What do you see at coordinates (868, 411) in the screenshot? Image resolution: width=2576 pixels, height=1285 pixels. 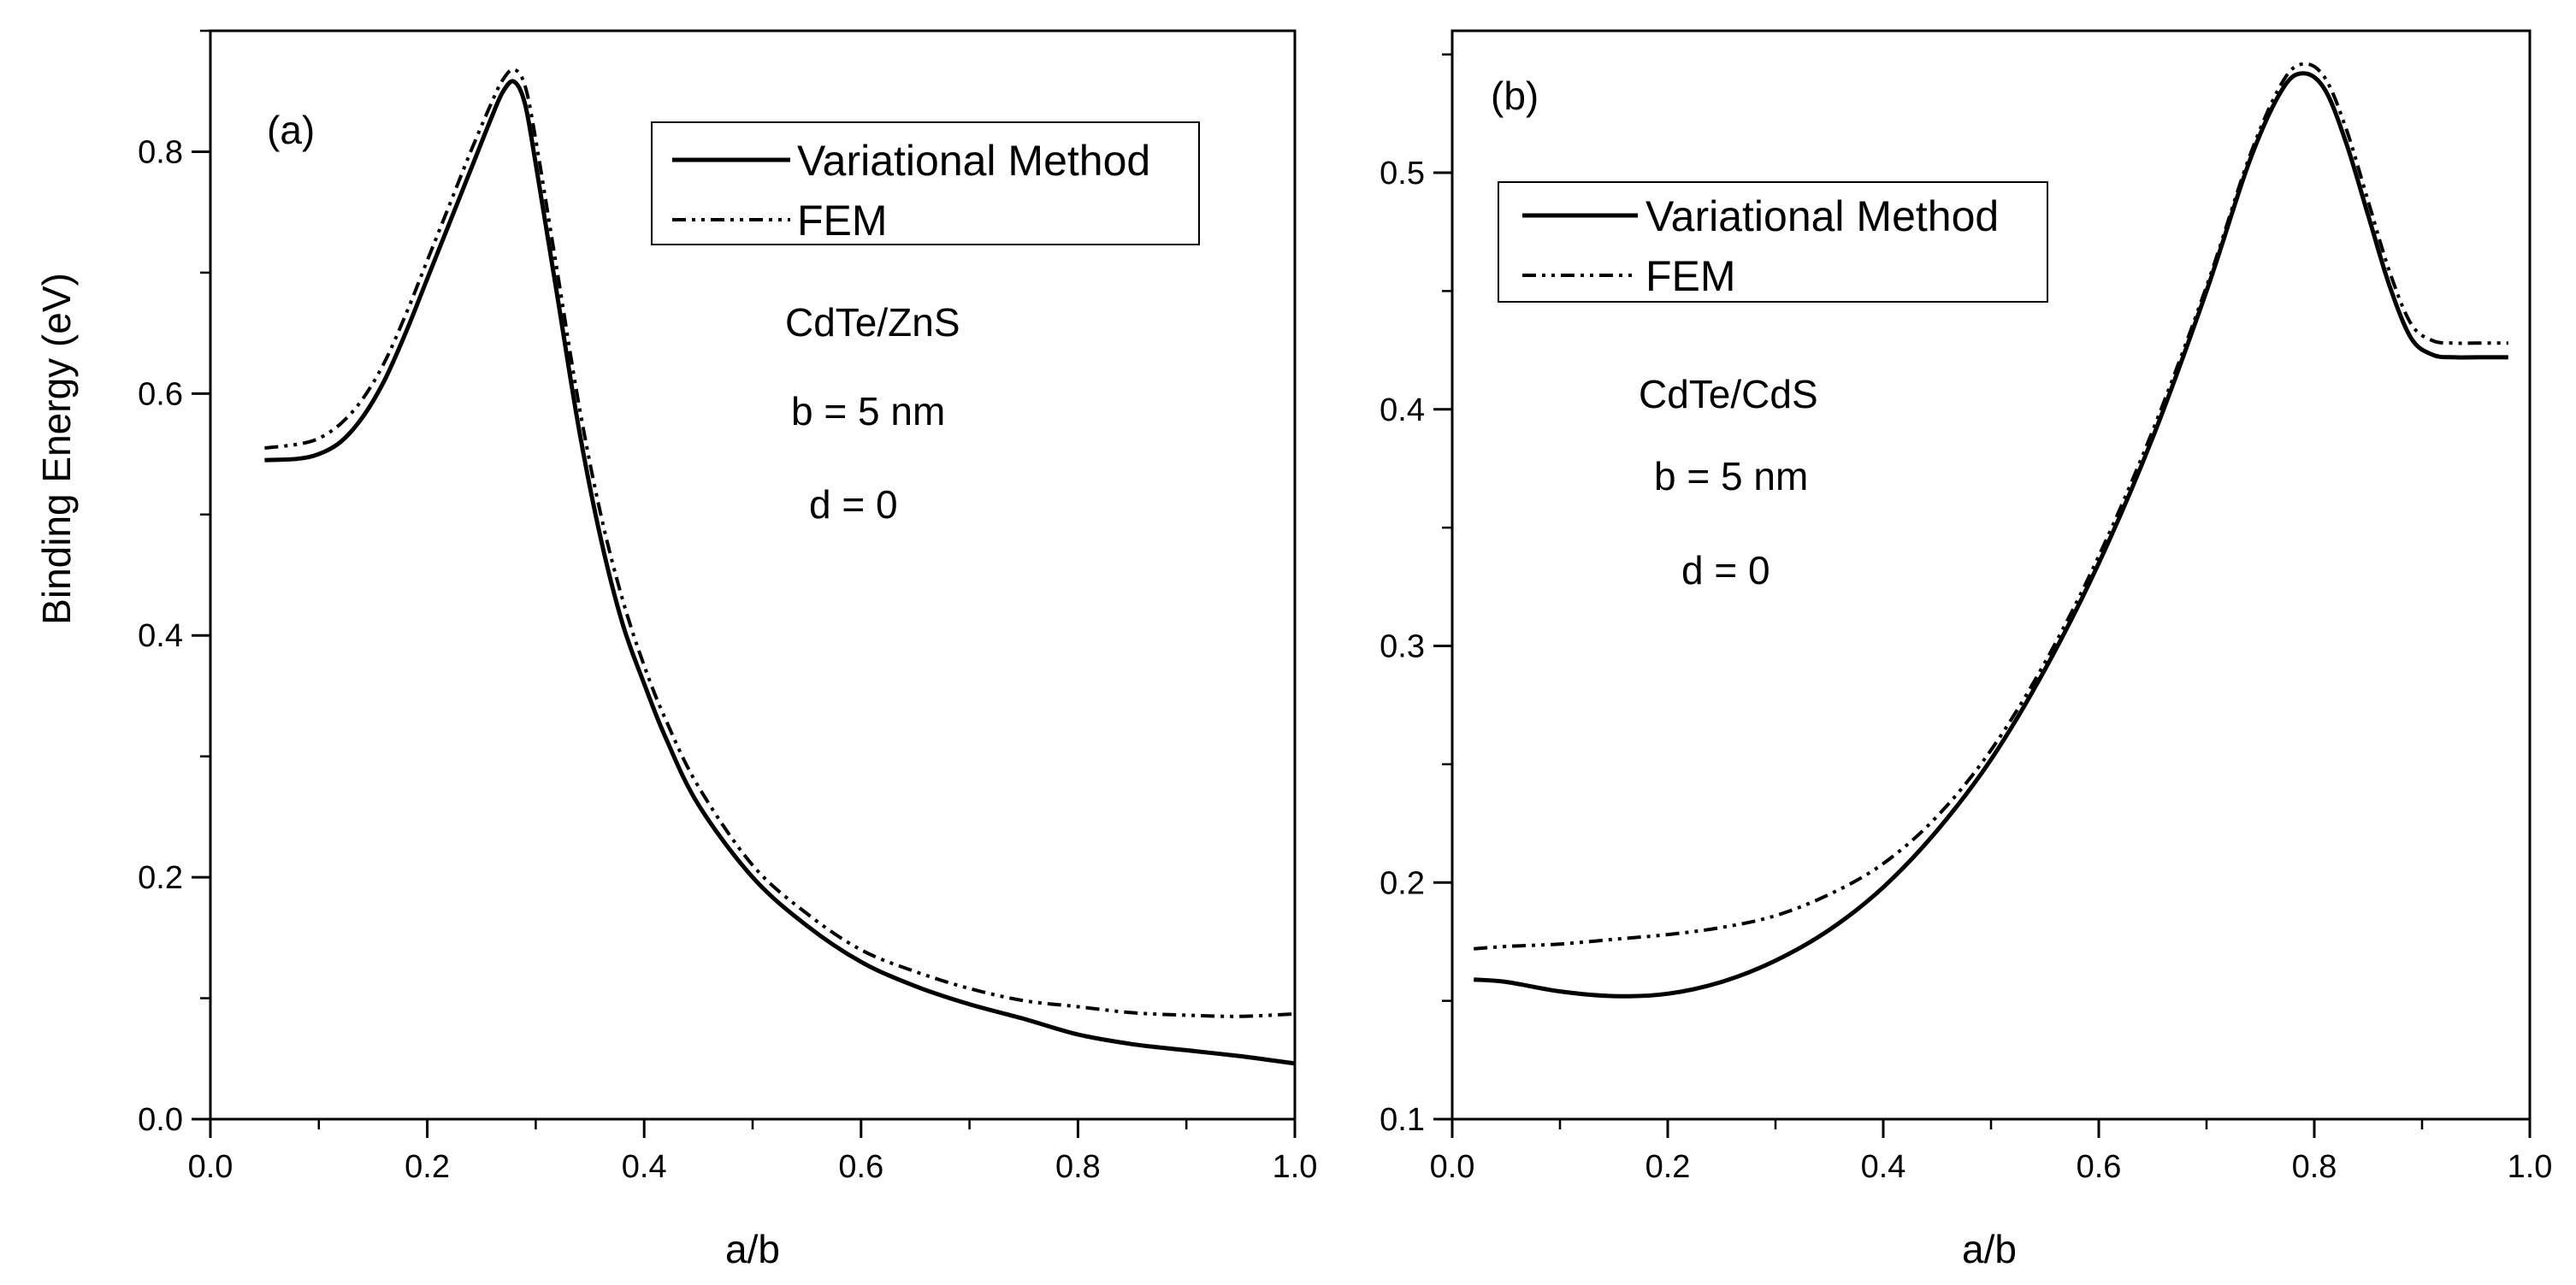 I see `annotation-b-a: b = 5 nm` at bounding box center [868, 411].